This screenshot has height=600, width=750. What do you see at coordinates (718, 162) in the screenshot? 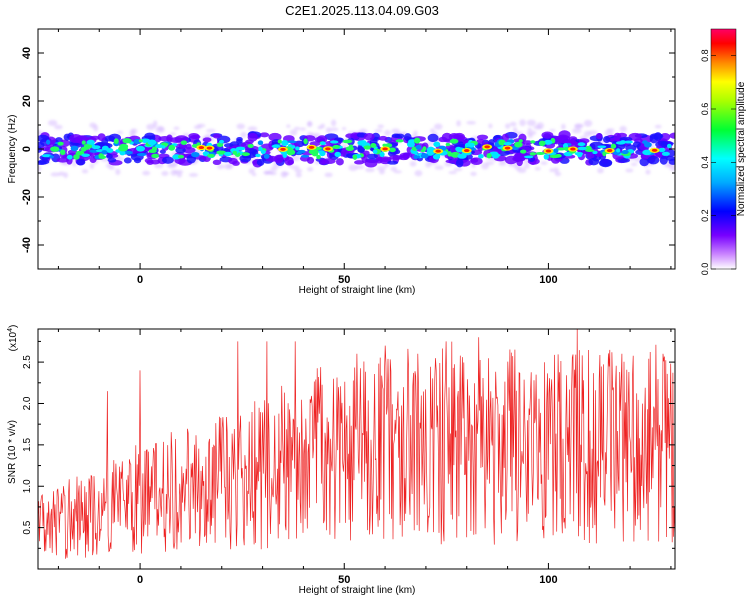
I see `colorbar-ticks: 0.0 0.2 0.4 0.6 0.8` at bounding box center [718, 162].